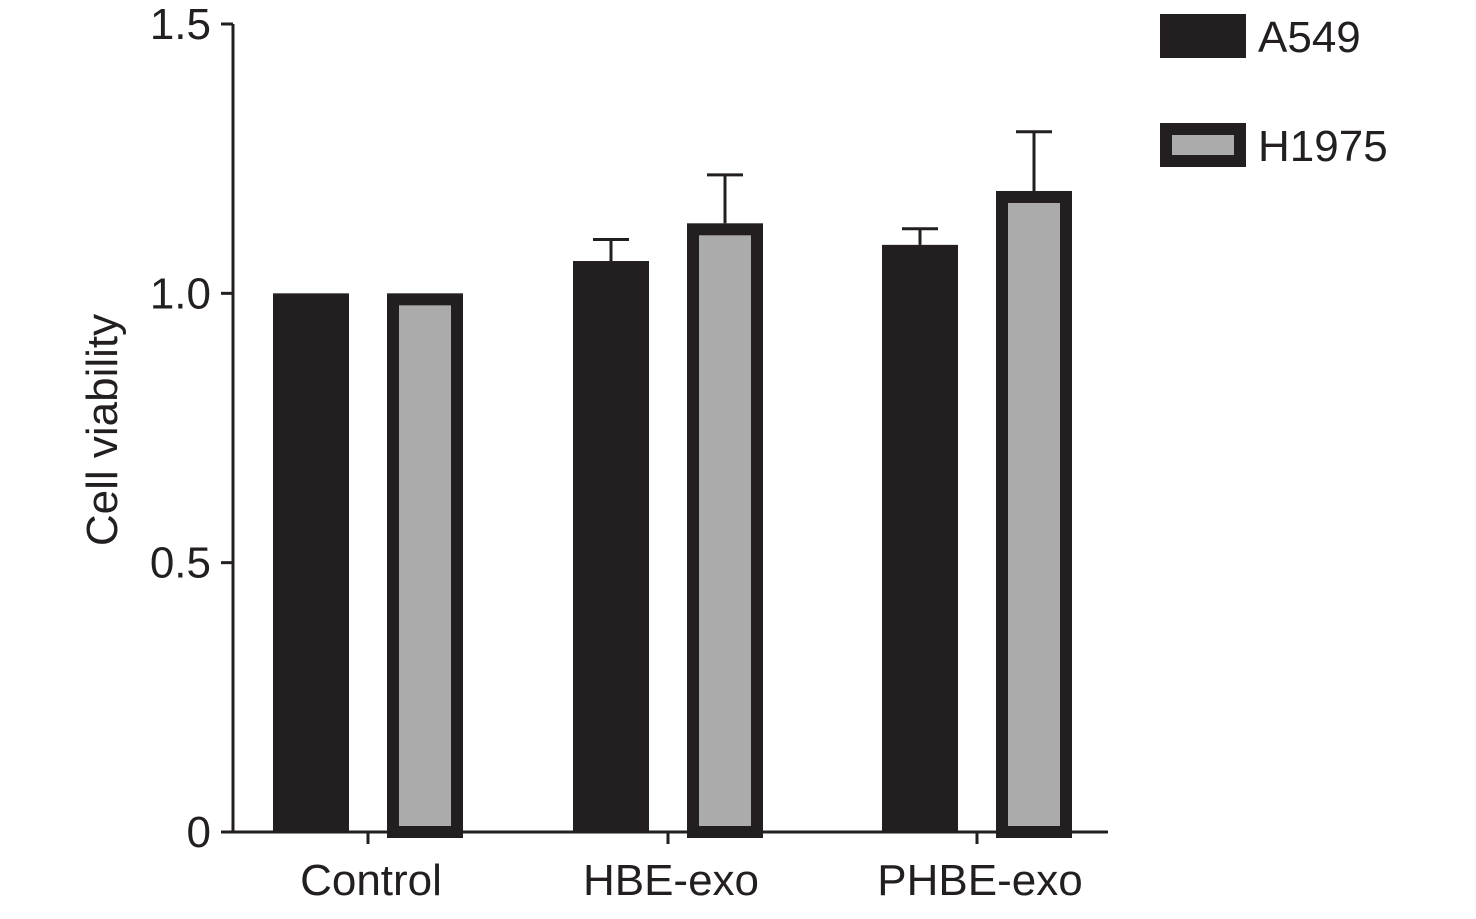 This screenshot has height=919, width=1476. Describe the element at coordinates (1203, 36) in the screenshot. I see `legend-swatch-a549` at that location.